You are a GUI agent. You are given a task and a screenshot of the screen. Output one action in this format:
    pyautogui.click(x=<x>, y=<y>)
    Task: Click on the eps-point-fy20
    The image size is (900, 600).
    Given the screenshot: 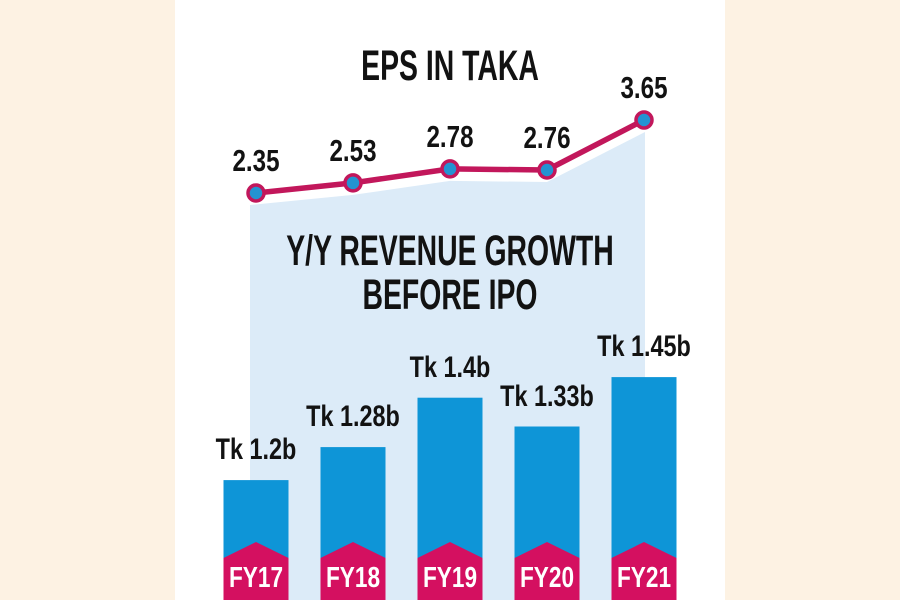 What is the action you would take?
    pyautogui.click(x=547, y=170)
    